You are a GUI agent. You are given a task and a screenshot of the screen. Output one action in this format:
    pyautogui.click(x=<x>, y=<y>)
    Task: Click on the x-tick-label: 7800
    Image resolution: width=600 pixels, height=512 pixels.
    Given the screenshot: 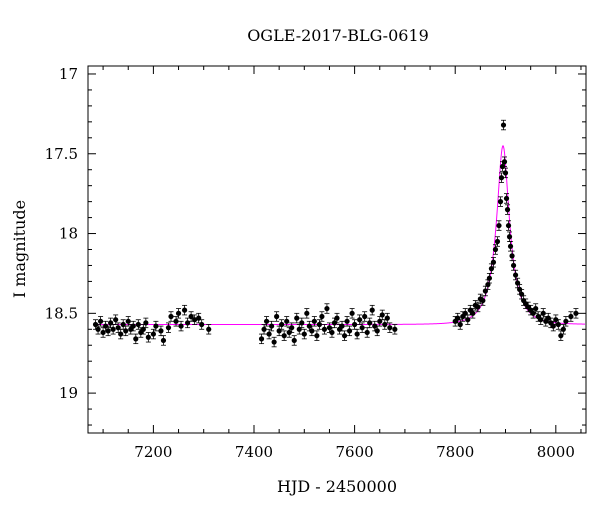 What is the action you would take?
    pyautogui.click(x=455, y=452)
    